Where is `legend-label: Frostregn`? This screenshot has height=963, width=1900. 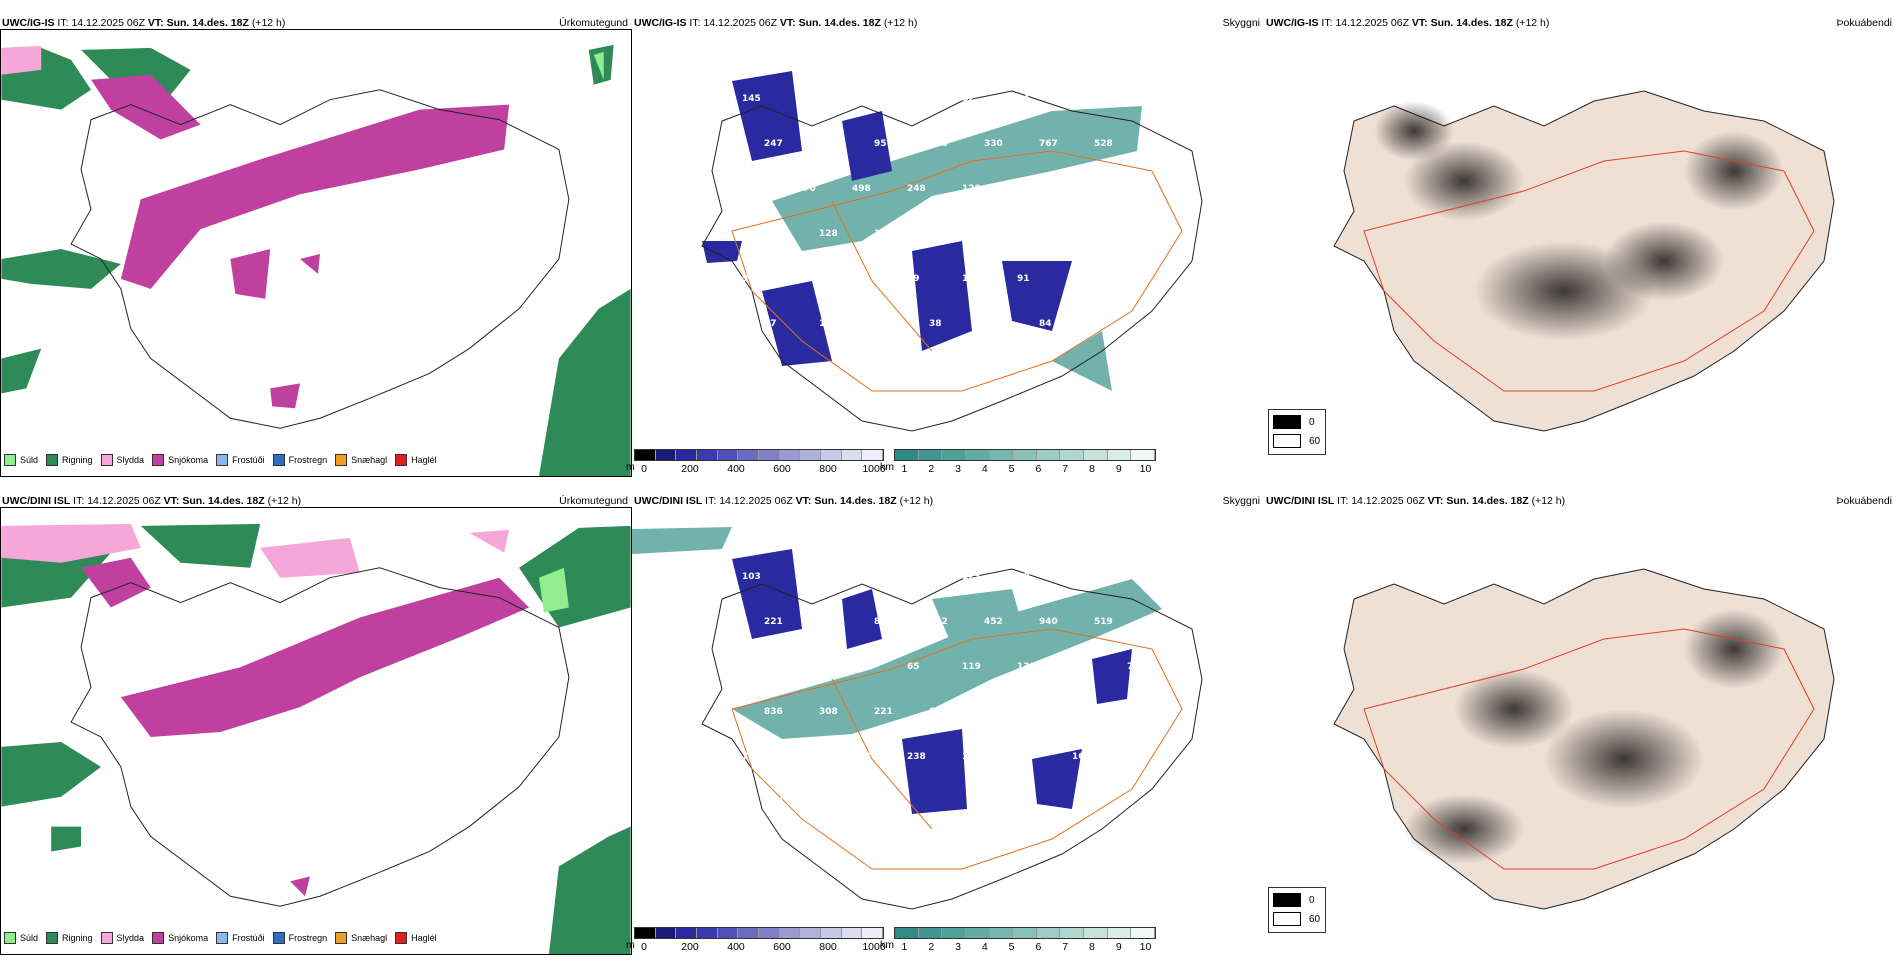
legend-label: Frostregn is located at coordinates (308, 938).